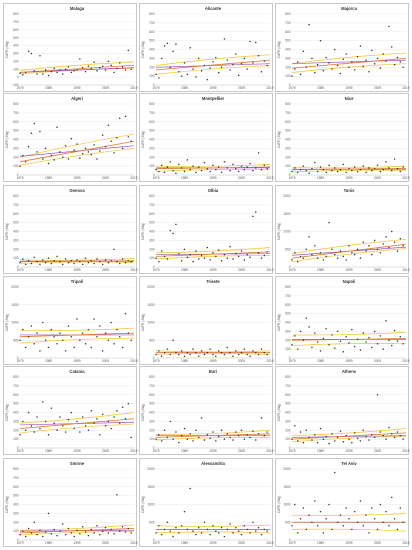 Image resolution: width=412 pixels, height=550 pixels. I want to click on y-tick-label: 400, so click(152, 232).